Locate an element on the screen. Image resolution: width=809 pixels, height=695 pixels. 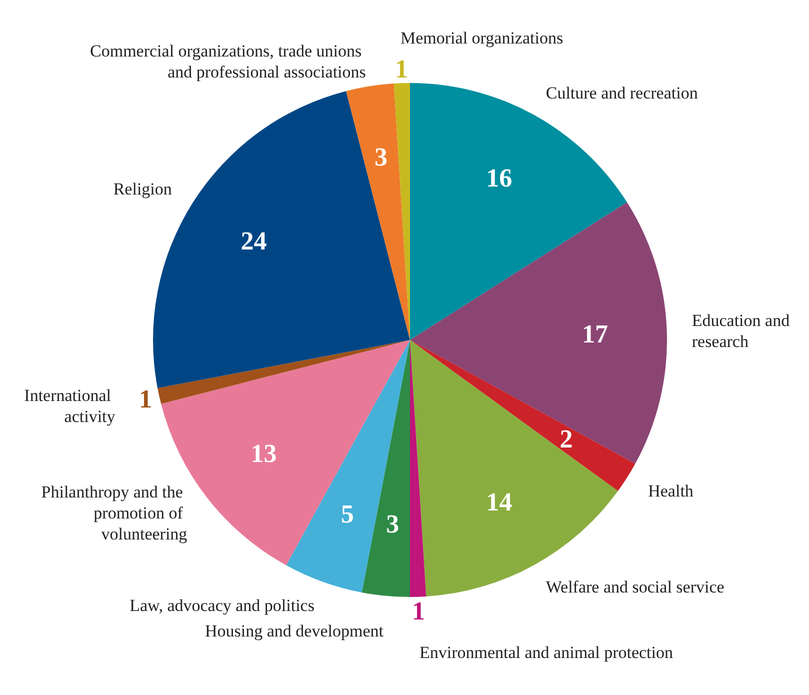
data-label: 16 is located at coordinates (499, 177).